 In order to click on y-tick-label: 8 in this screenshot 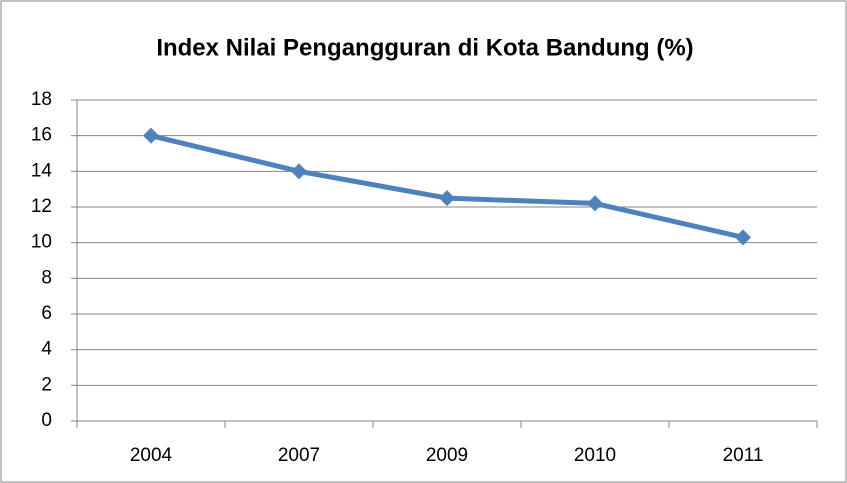, I will do `click(46, 277)`.